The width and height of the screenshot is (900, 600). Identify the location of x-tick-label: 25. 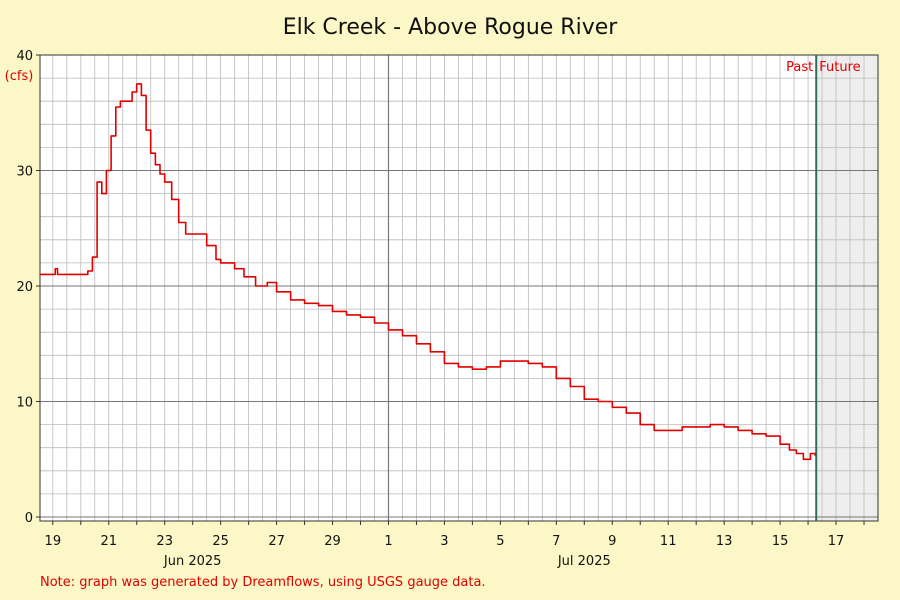
(220, 541).